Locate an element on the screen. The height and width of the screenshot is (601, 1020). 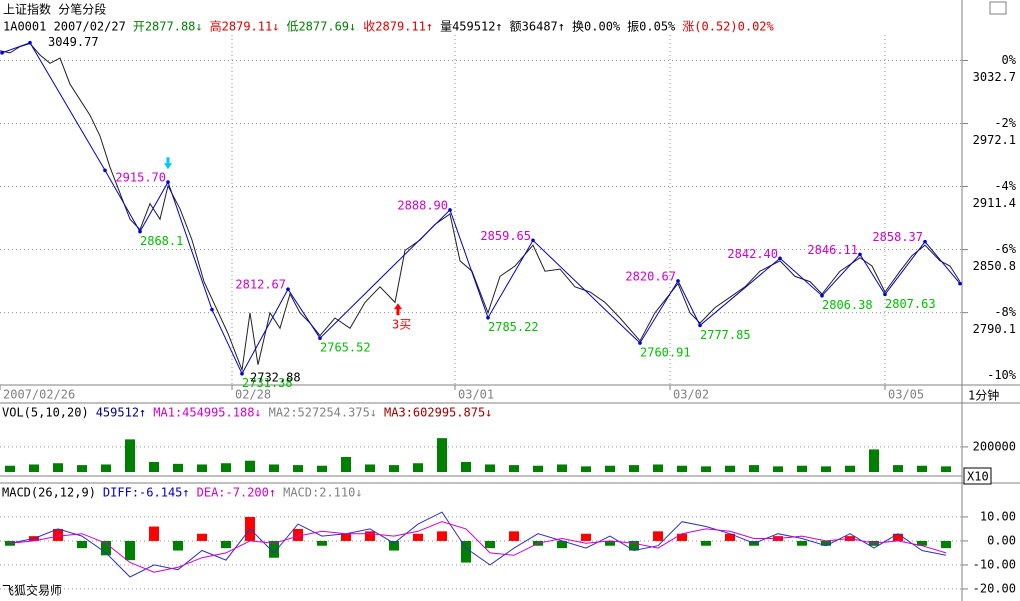
pivot-label: 2785.22 is located at coordinates (513, 327).